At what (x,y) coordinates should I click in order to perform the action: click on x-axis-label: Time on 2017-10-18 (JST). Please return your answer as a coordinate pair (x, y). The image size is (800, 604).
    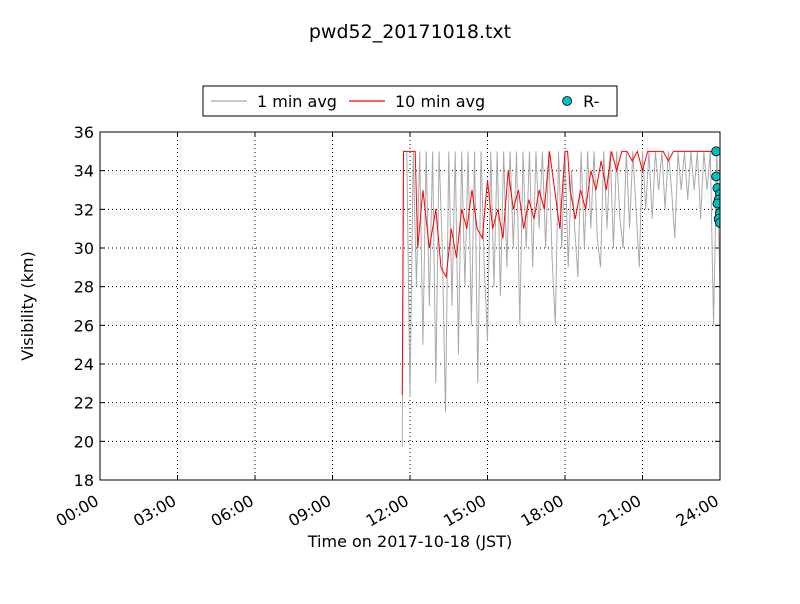
    Looking at the image, I should click on (409, 541).